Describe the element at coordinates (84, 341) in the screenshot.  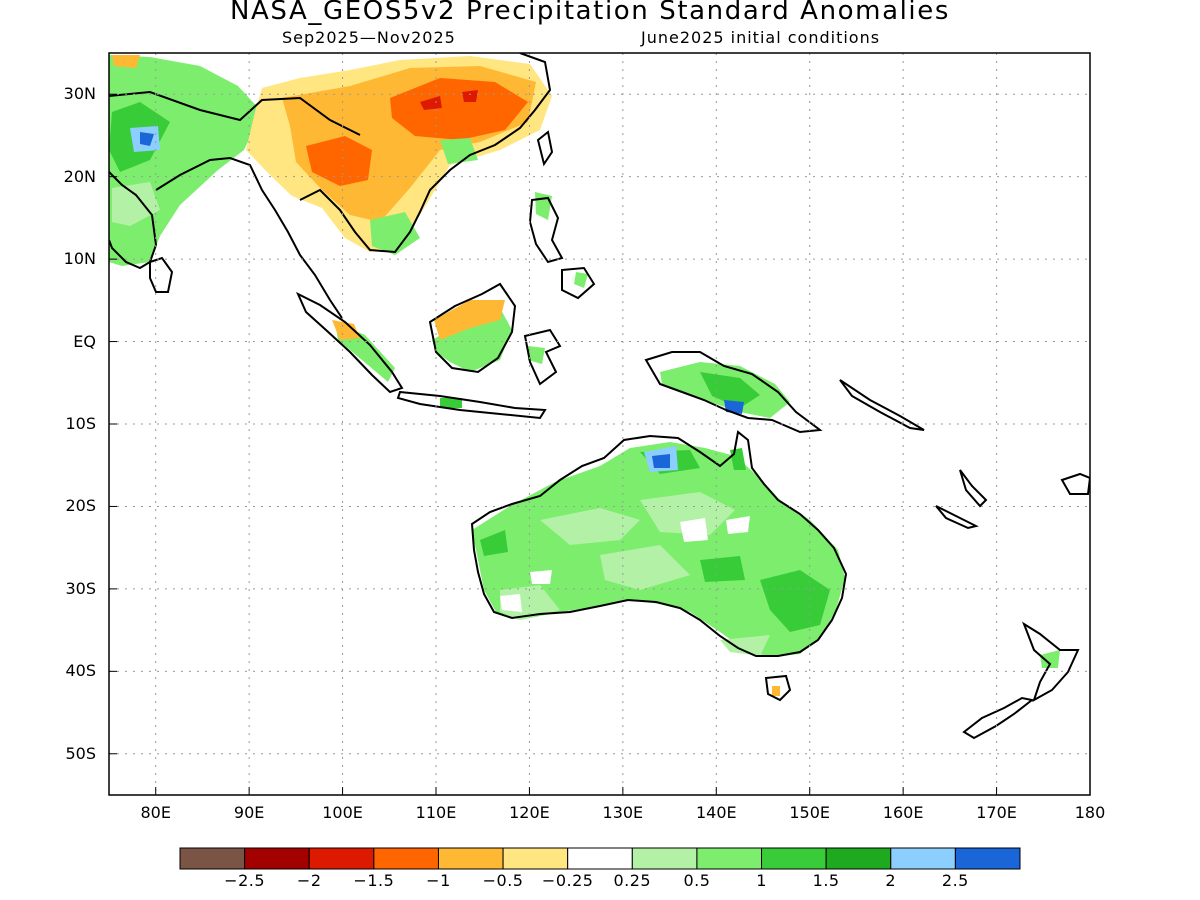
I see `lat-label: EQ` at that location.